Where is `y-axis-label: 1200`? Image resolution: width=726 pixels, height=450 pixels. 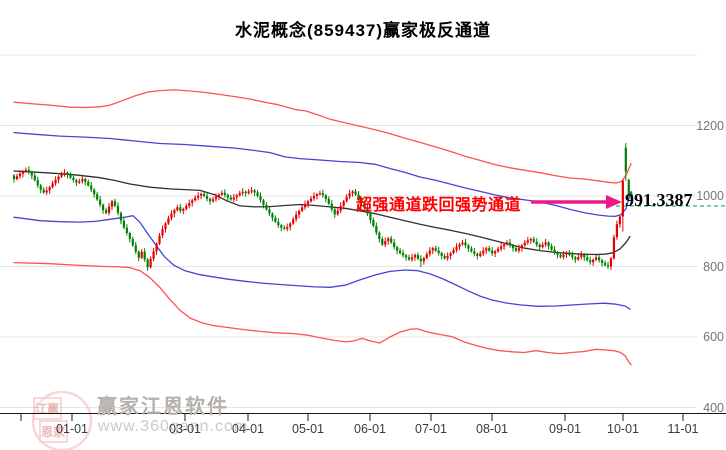
y-axis-label: 1200 is located at coordinates (710, 125).